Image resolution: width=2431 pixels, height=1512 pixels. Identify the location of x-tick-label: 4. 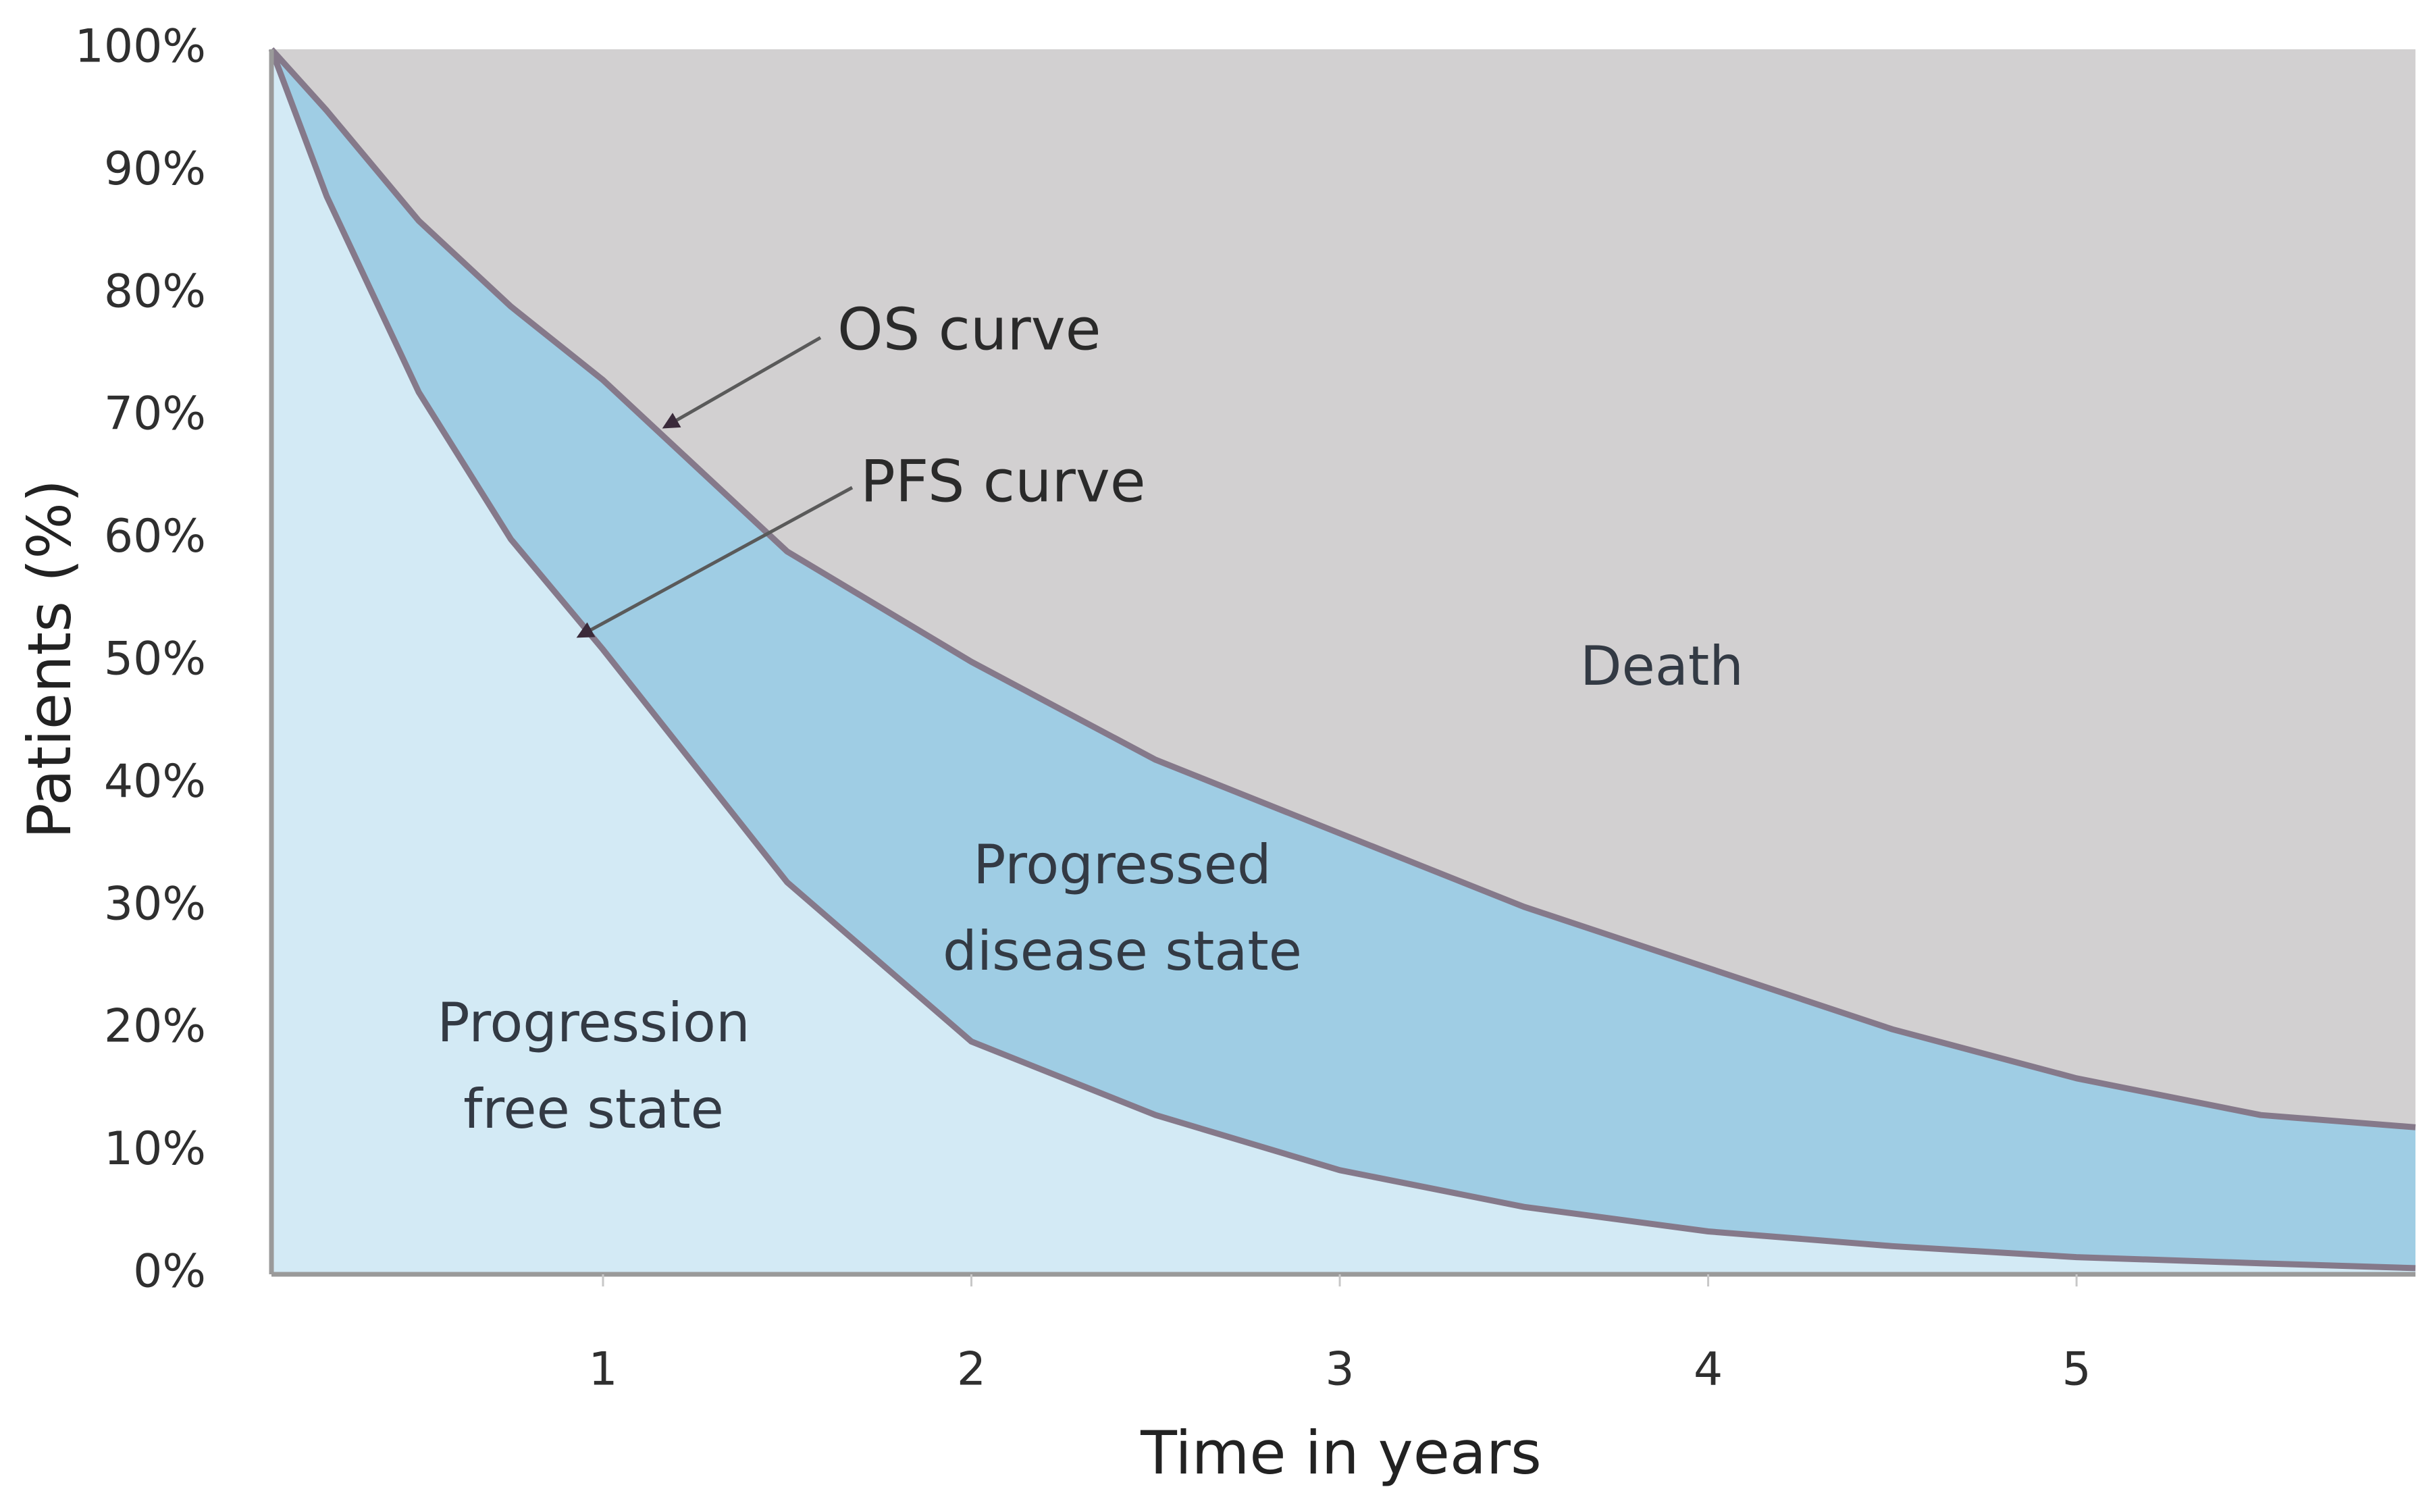
(1708, 1370).